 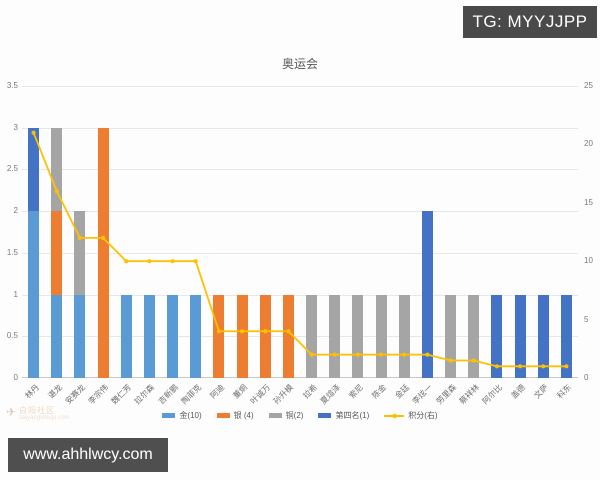 What do you see at coordinates (285, 415) in the screenshot?
I see `legend-item: 铜(2)` at bounding box center [285, 415].